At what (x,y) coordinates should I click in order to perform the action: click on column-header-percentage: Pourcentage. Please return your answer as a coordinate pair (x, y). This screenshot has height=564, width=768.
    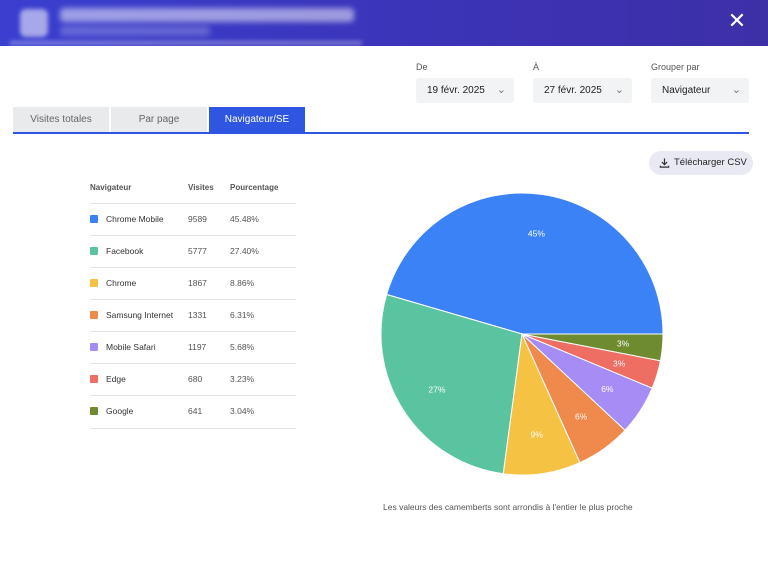
    Looking at the image, I should click on (254, 187).